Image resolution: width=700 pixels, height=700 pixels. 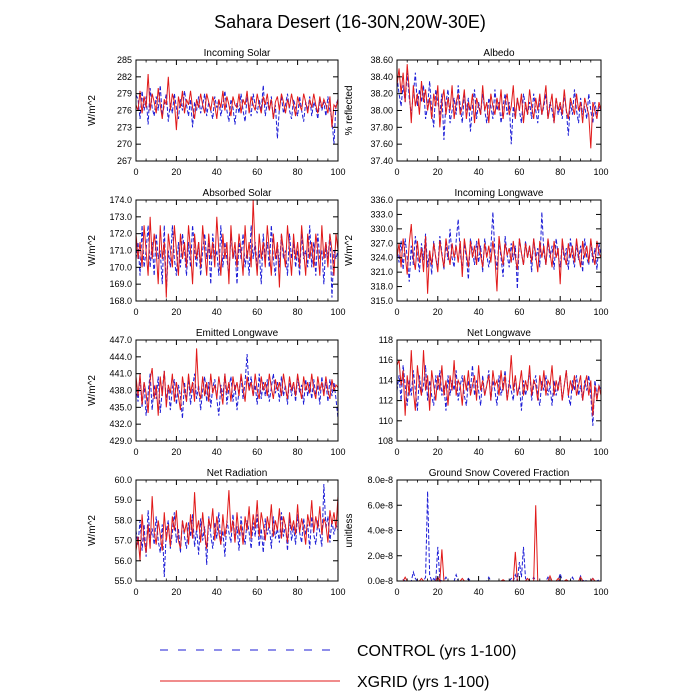 I want to click on y-tick-label: 110, so click(x=386, y=421).